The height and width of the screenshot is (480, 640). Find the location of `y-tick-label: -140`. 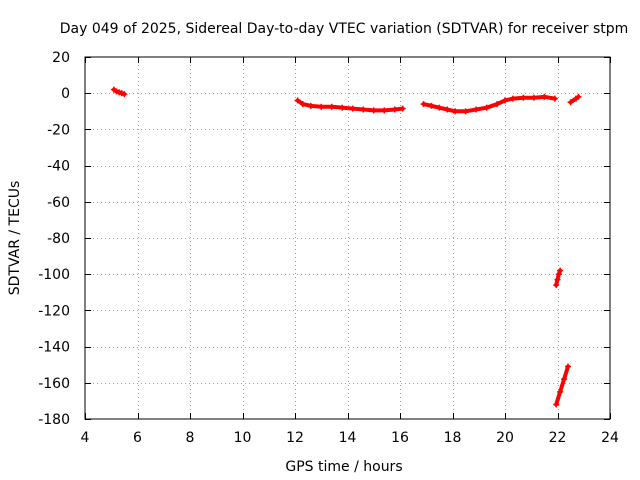

y-tick-label: -140 is located at coordinates (54, 348).